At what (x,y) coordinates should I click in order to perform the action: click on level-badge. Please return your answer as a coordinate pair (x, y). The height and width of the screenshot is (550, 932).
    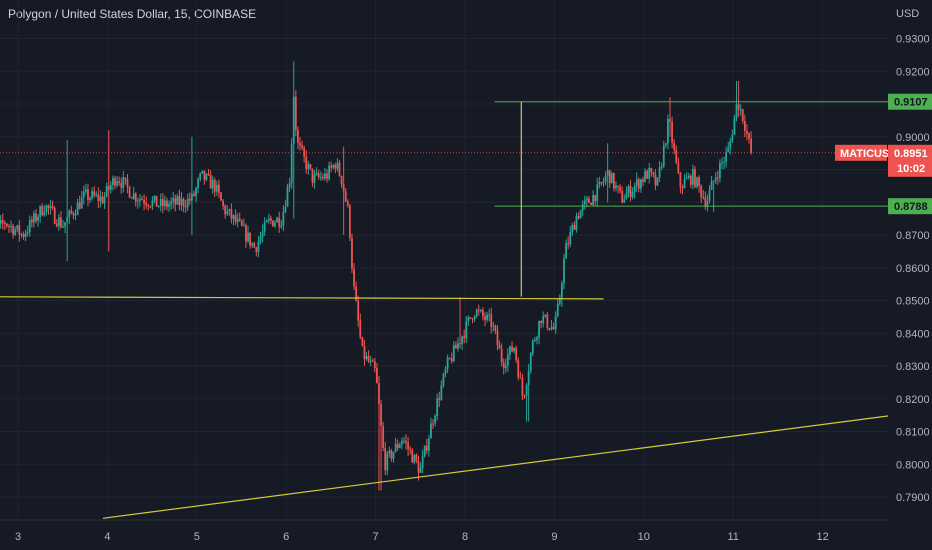
    Looking at the image, I should click on (910, 206).